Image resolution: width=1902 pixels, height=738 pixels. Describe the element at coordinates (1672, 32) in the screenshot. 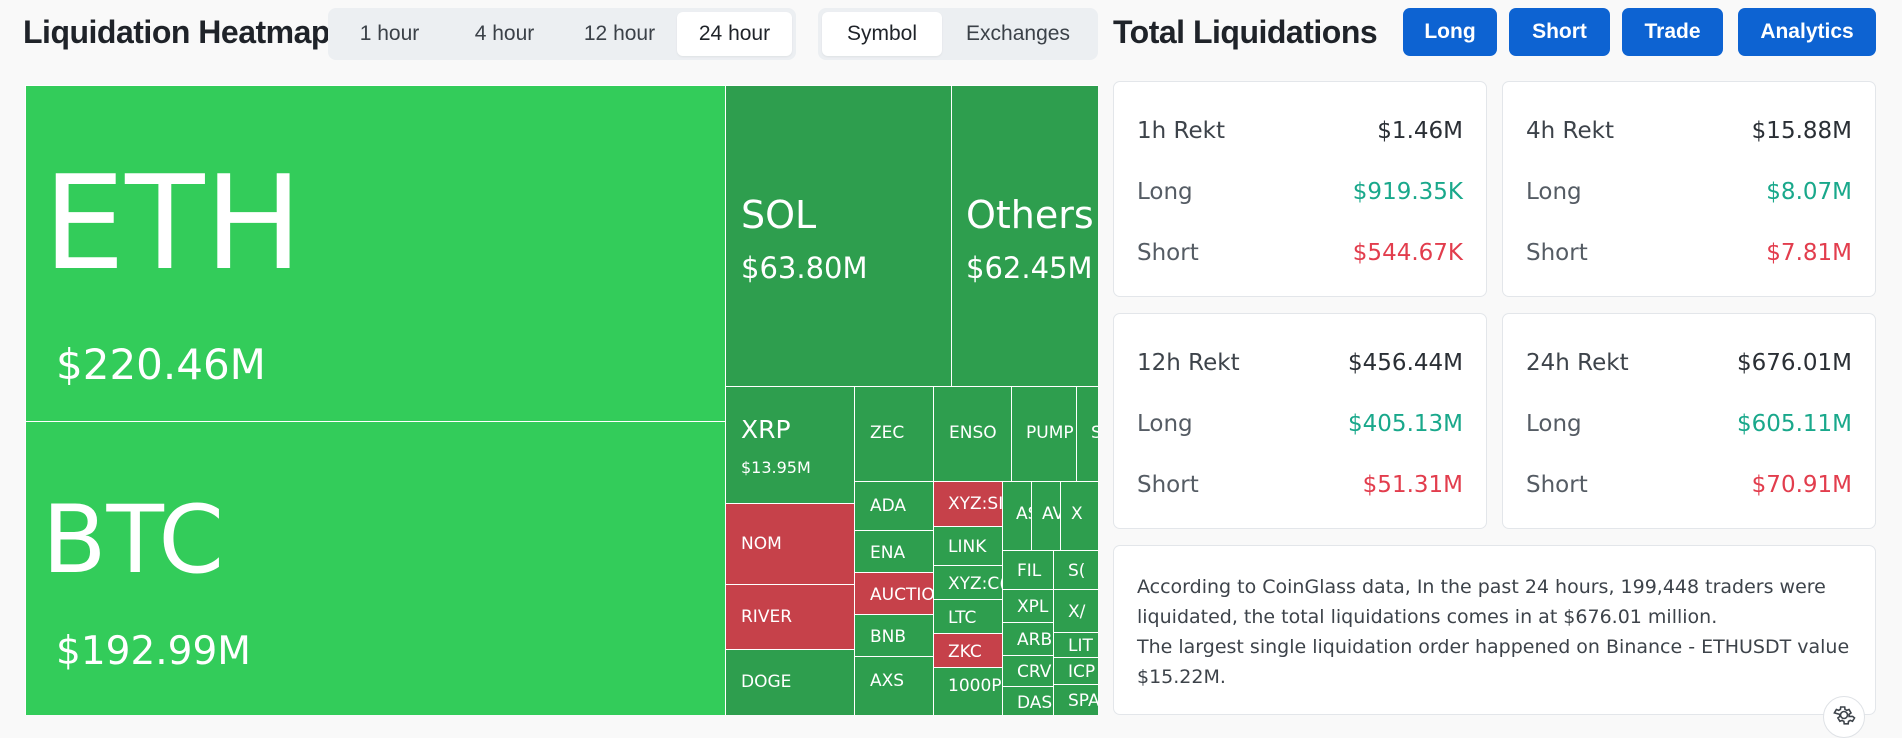

I see `trade-button: Trade` at that location.